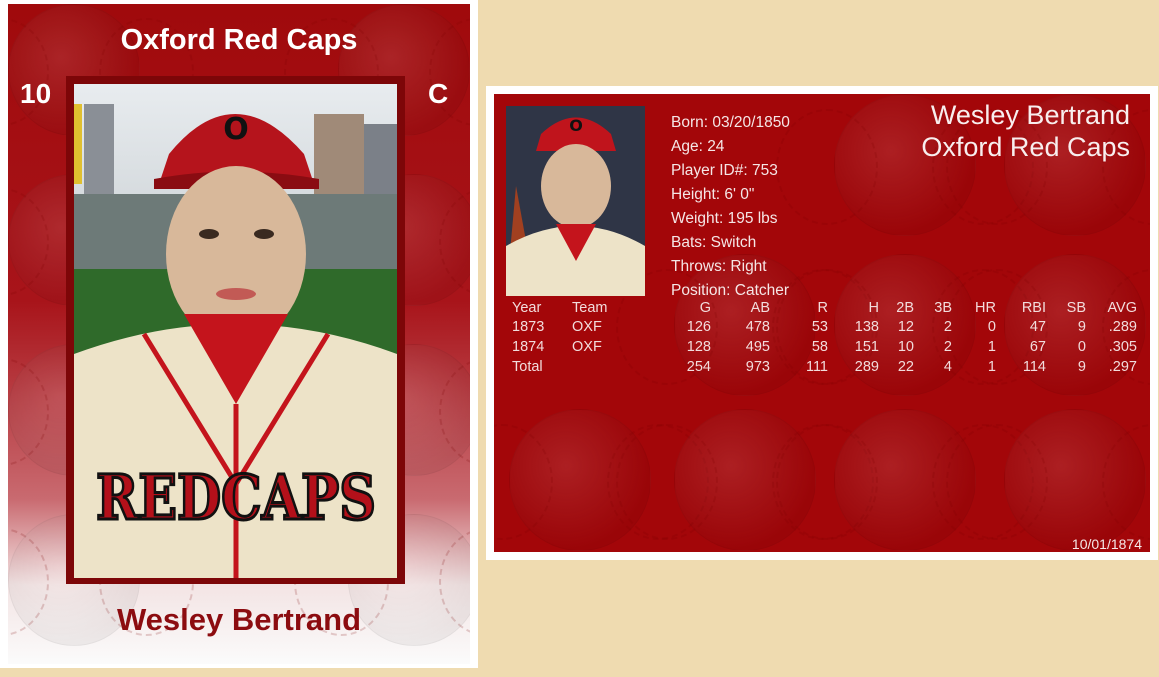 This screenshot has width=1159, height=677. I want to click on stats-cell: 1874, so click(528, 347).